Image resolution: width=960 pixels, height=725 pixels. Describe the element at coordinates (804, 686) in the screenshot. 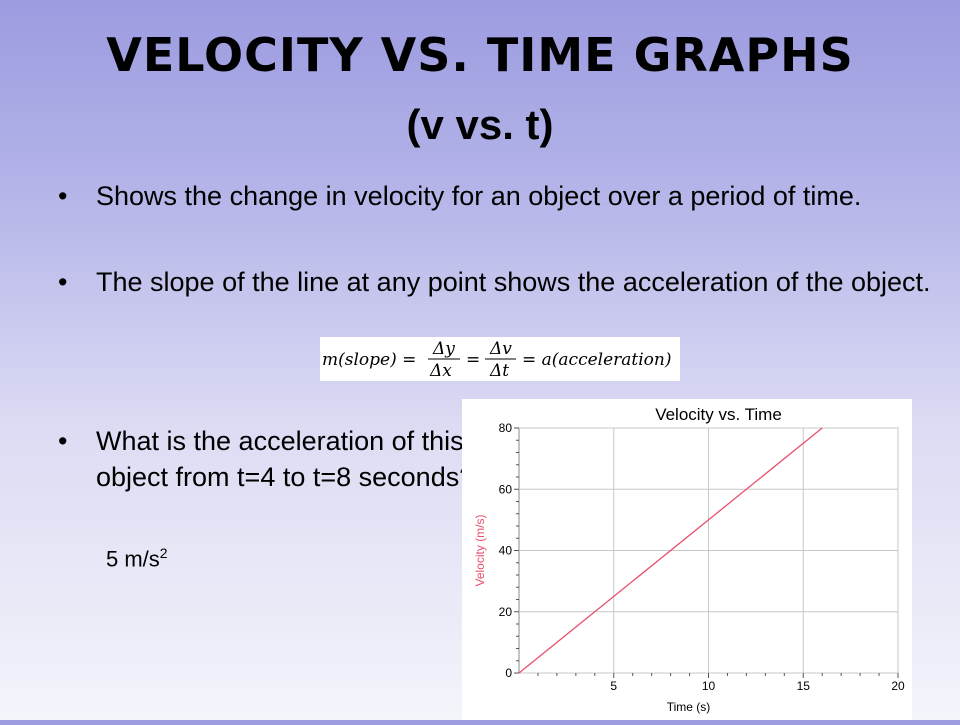

I see `x-tick-label: 15` at that location.